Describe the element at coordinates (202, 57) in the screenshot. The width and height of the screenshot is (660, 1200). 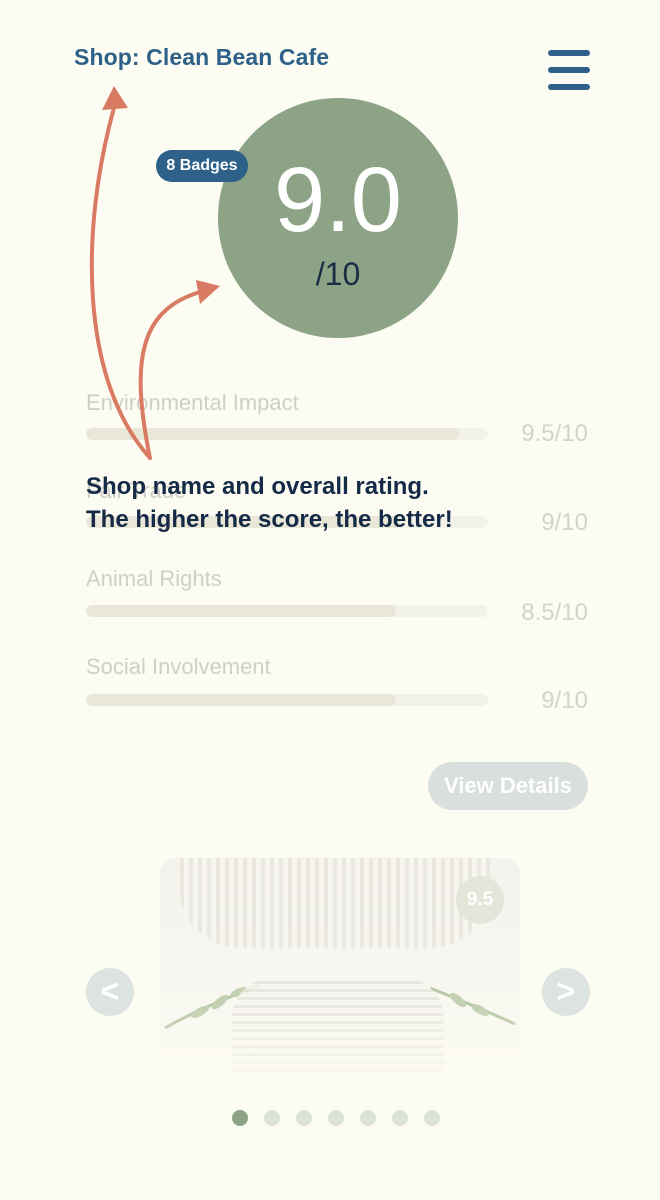
I see `shop-title: Shop: Clean Bean Cafe` at that location.